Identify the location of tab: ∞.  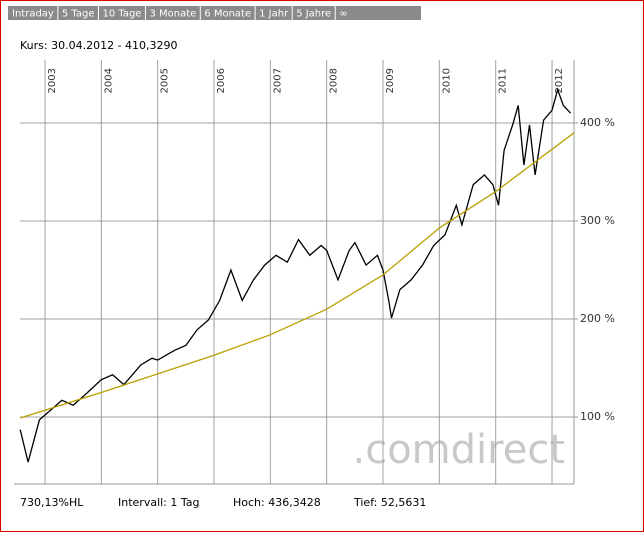
(343, 14).